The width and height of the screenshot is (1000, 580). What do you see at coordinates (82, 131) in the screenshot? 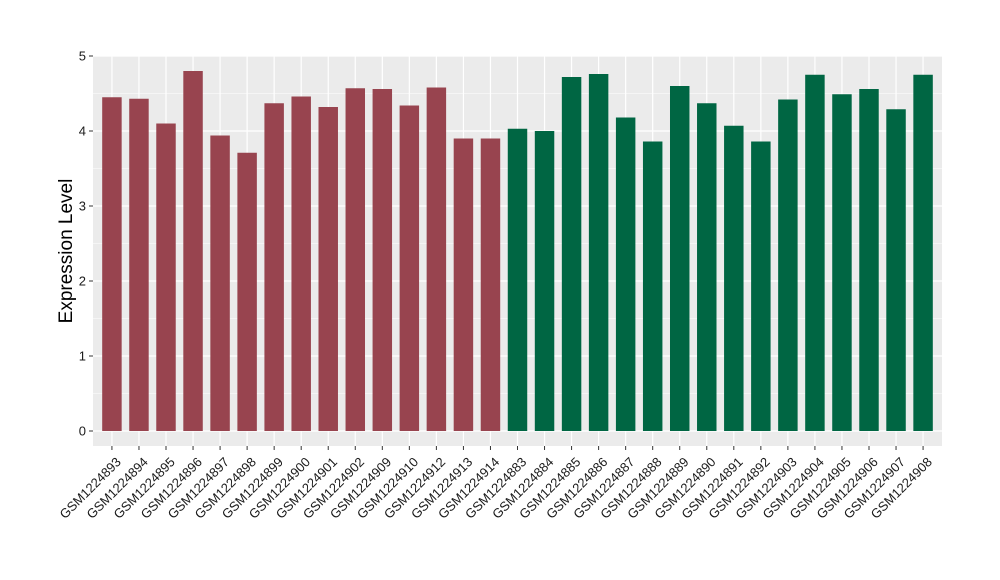
I see `y-tick-label: 4` at bounding box center [82, 131].